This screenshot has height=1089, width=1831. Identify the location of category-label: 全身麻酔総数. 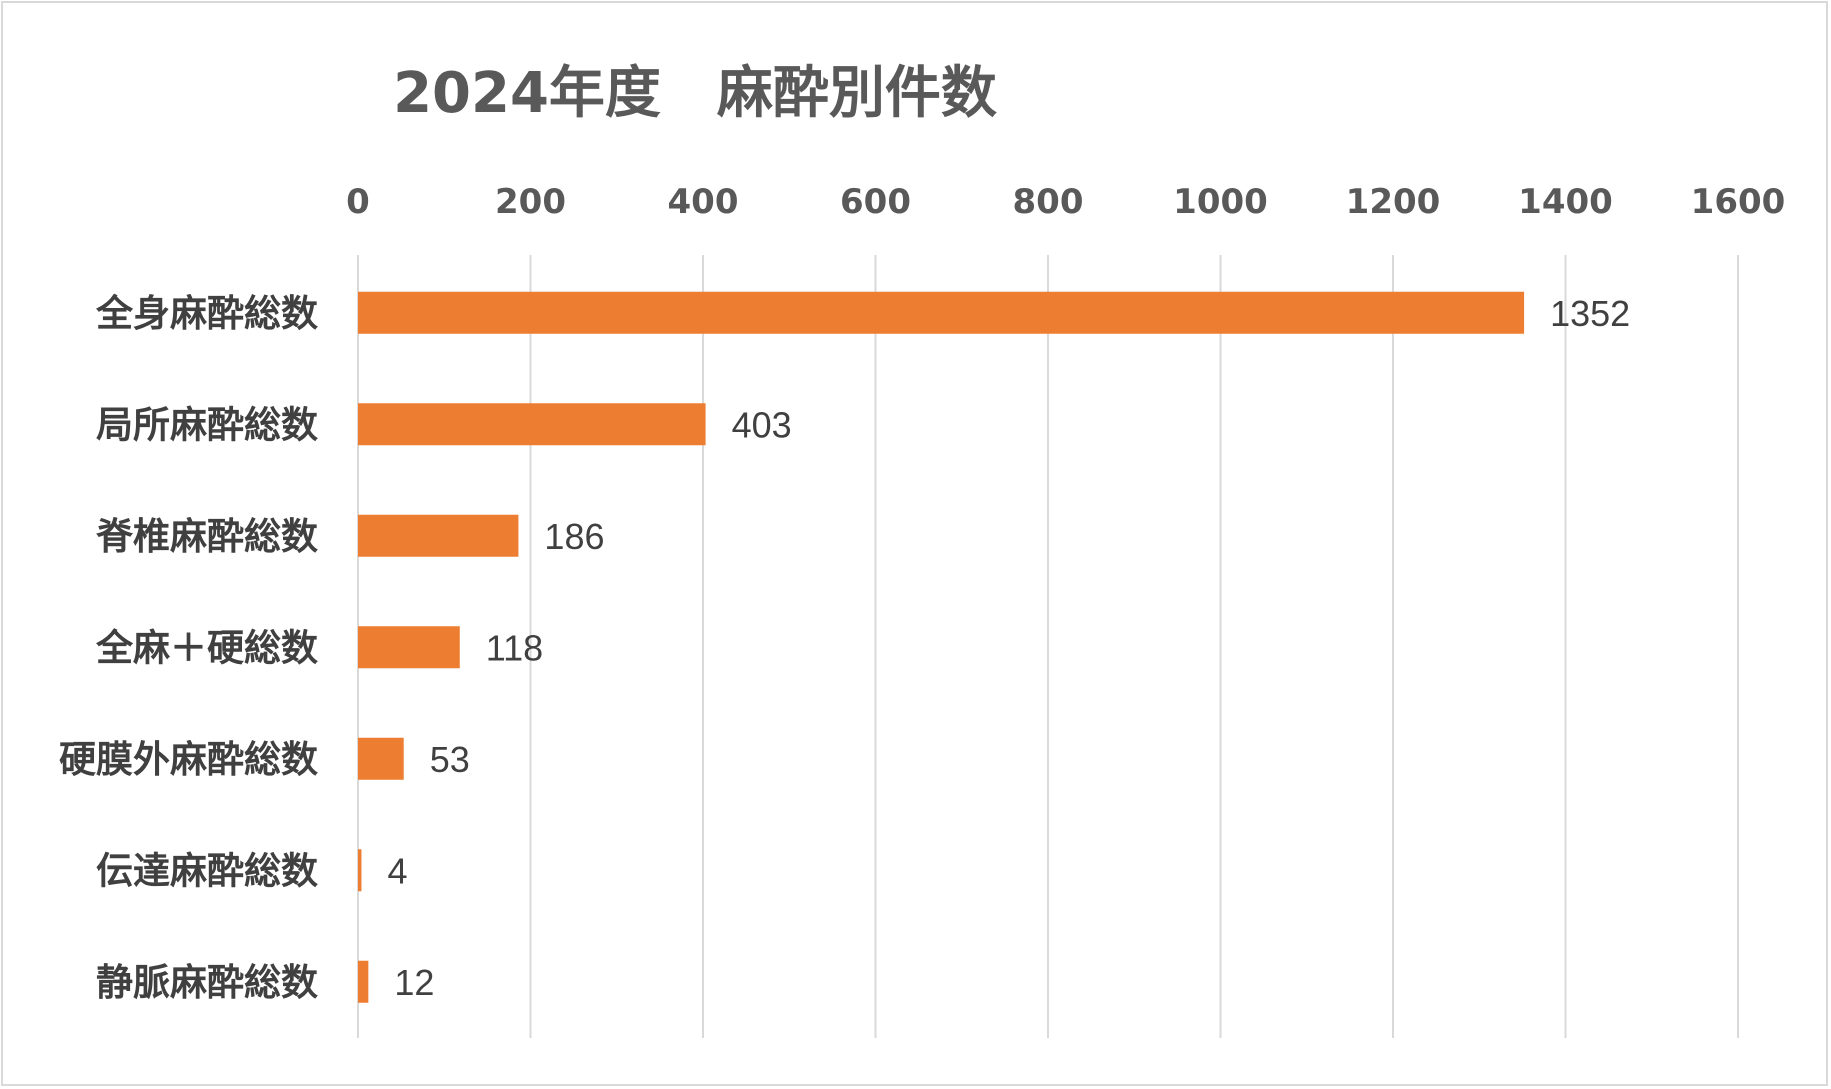
(206, 313).